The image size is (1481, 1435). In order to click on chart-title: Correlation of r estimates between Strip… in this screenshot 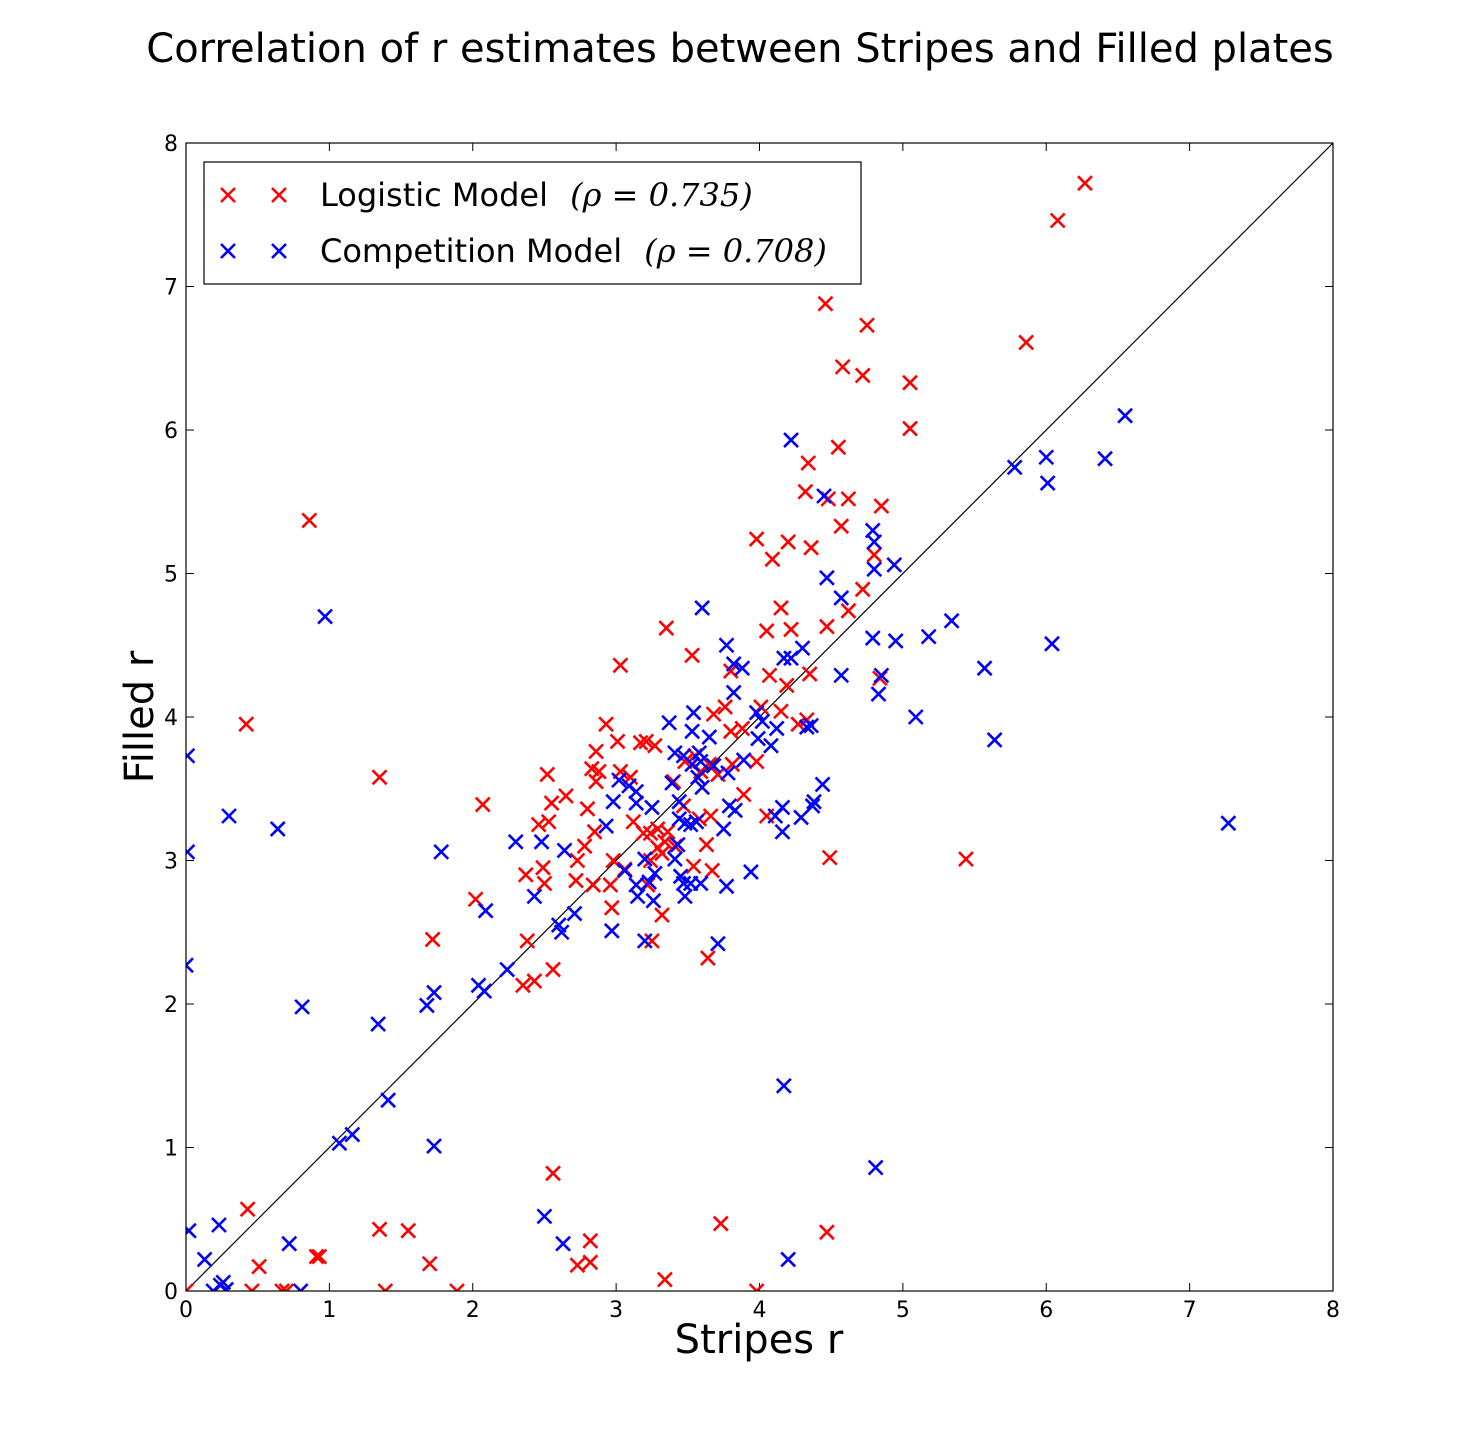, I will do `click(739, 49)`.